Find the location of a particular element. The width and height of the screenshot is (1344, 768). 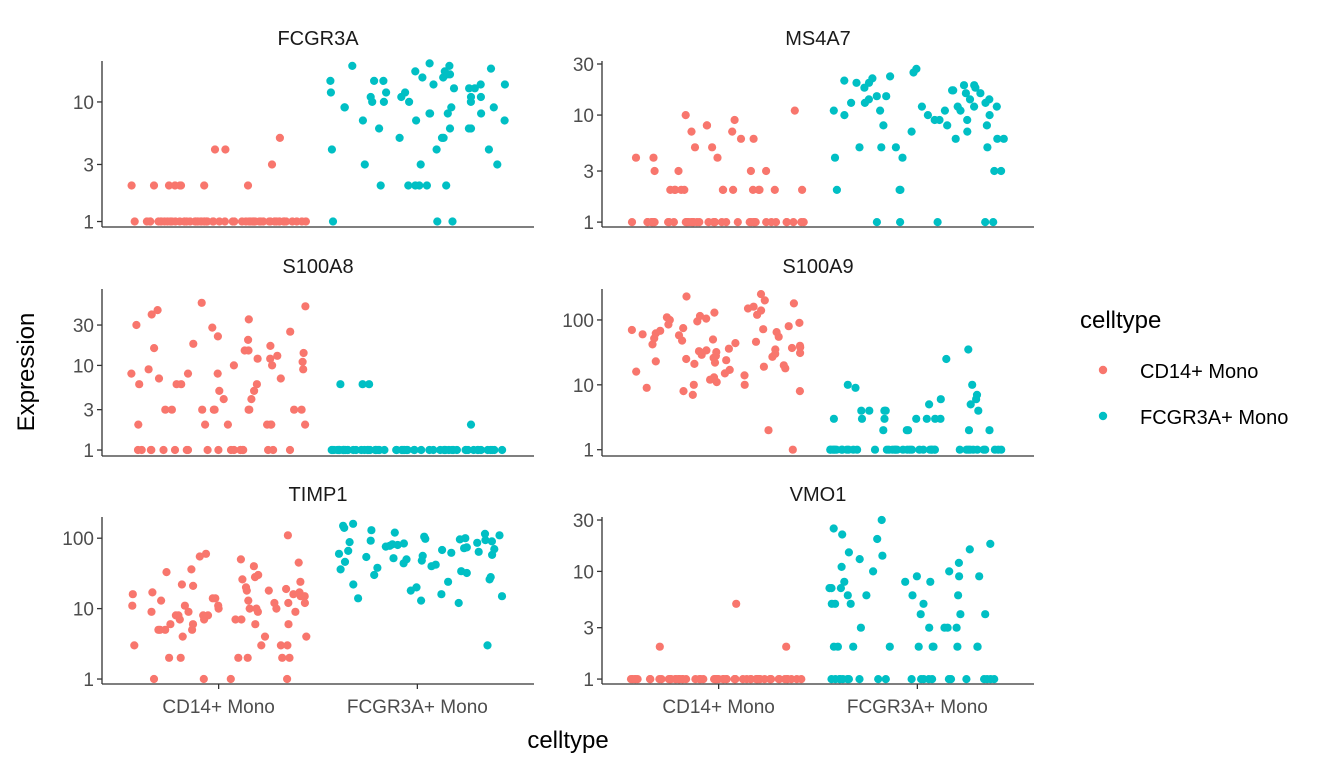

x-tick-label: FCGR3A+ Mono is located at coordinates (417, 707).